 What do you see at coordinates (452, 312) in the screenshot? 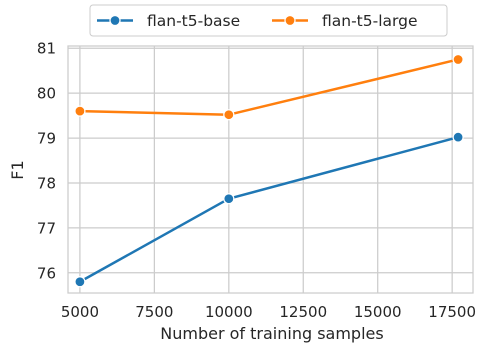
I see `x-tick-label: 17500` at bounding box center [452, 312].